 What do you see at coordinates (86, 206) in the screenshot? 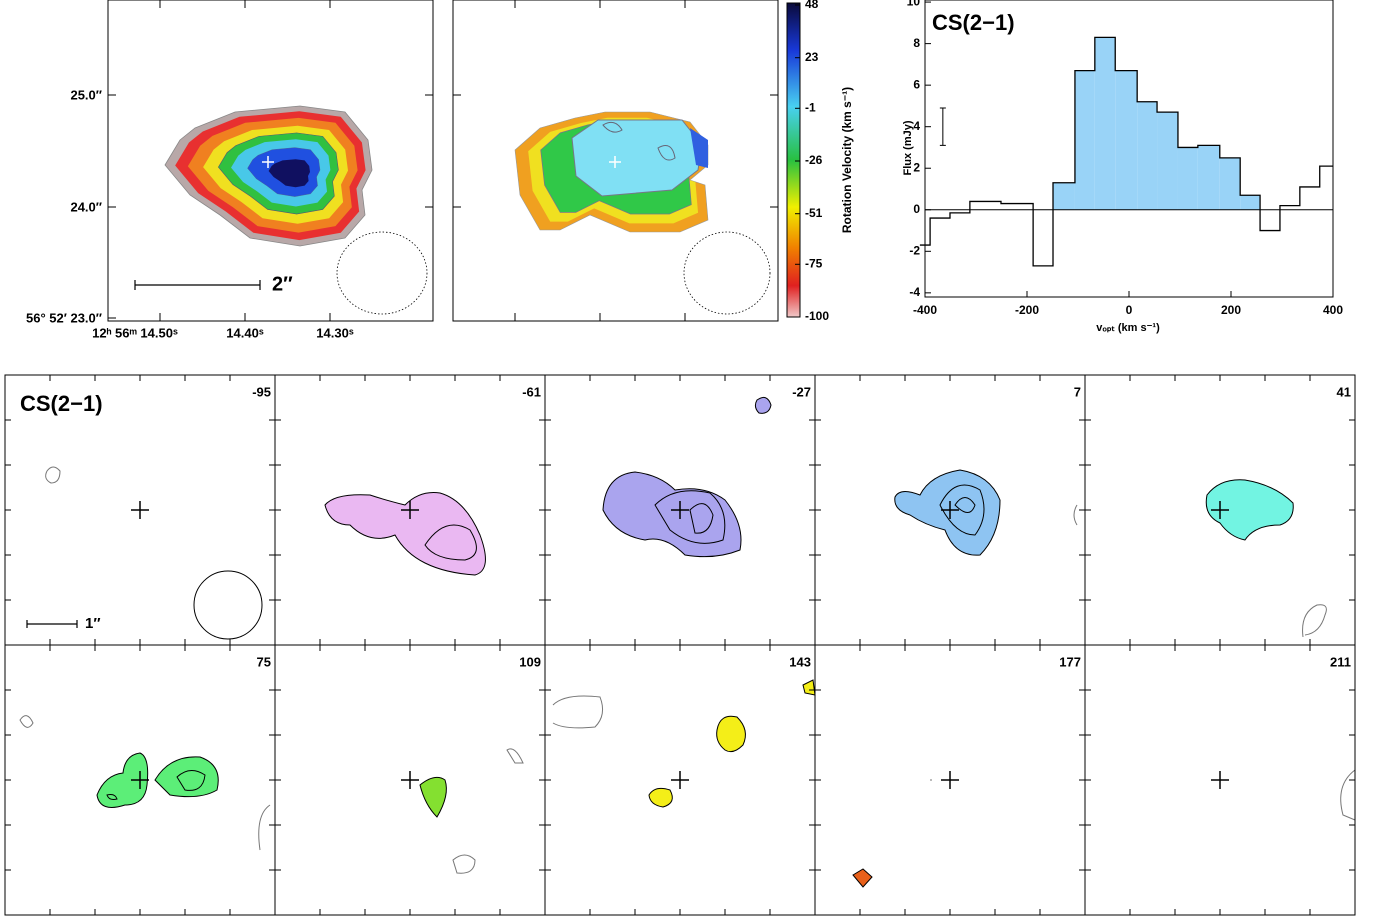
I see `y-tick-label: 24.0″` at bounding box center [86, 206].